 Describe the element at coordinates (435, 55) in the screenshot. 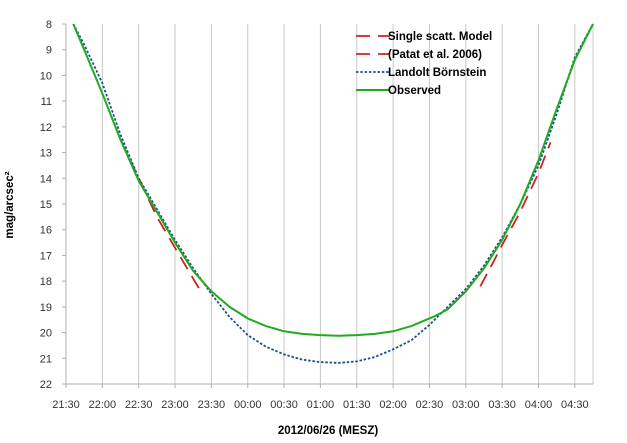

I see `legend-label-patat-et-al-2006: (Patat et al. 2006)` at that location.